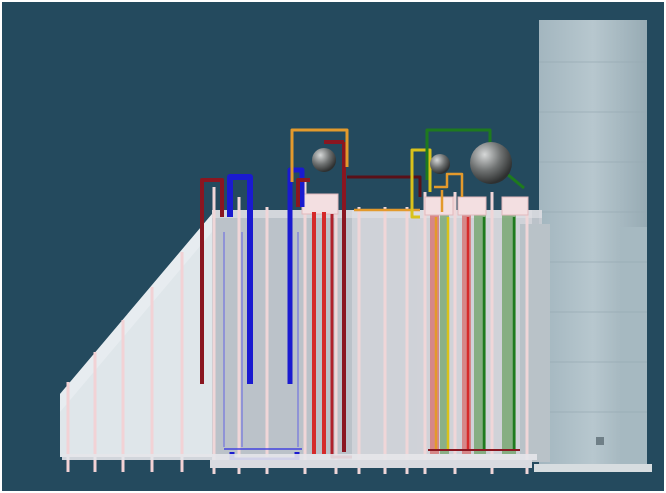  Describe the element at coordinates (415, 204) in the screenshot. I see `column-headers` at that location.